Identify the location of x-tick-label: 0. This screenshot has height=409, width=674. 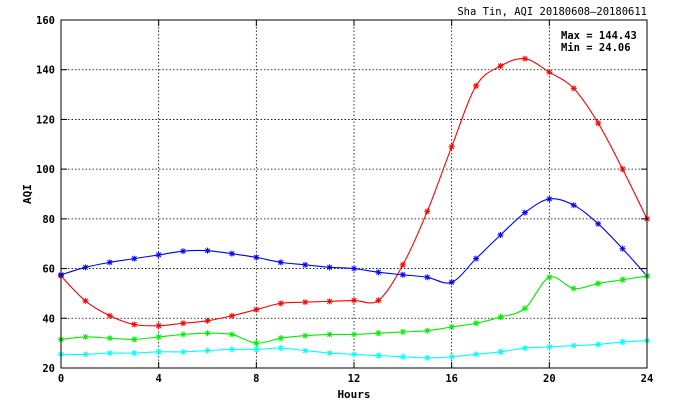
(61, 379).